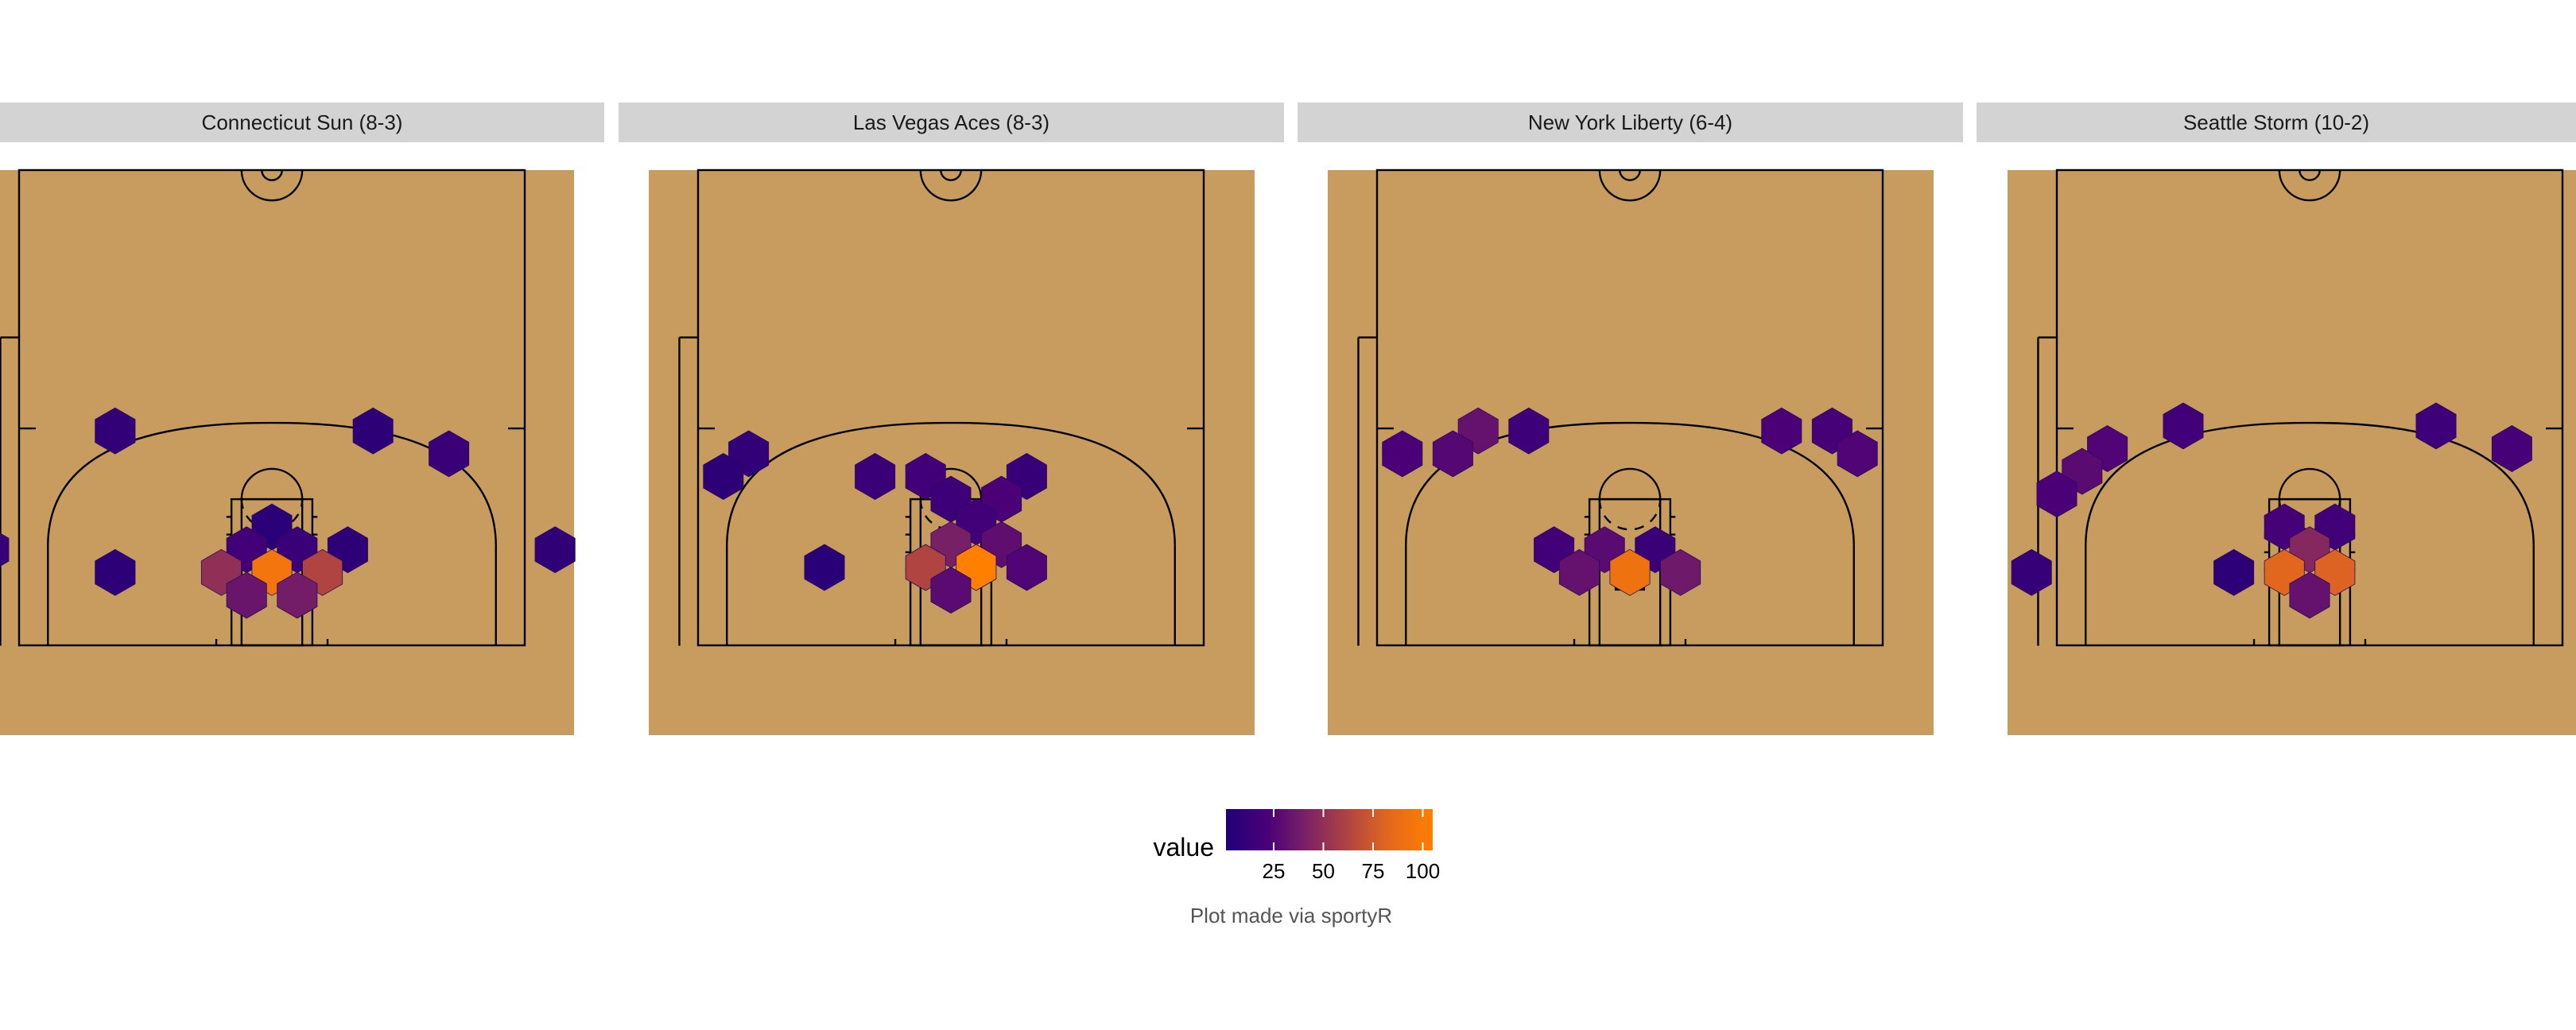 The width and height of the screenshot is (2576, 1030). What do you see at coordinates (1275, 871) in the screenshot?
I see `legend-tick-label: 25` at bounding box center [1275, 871].